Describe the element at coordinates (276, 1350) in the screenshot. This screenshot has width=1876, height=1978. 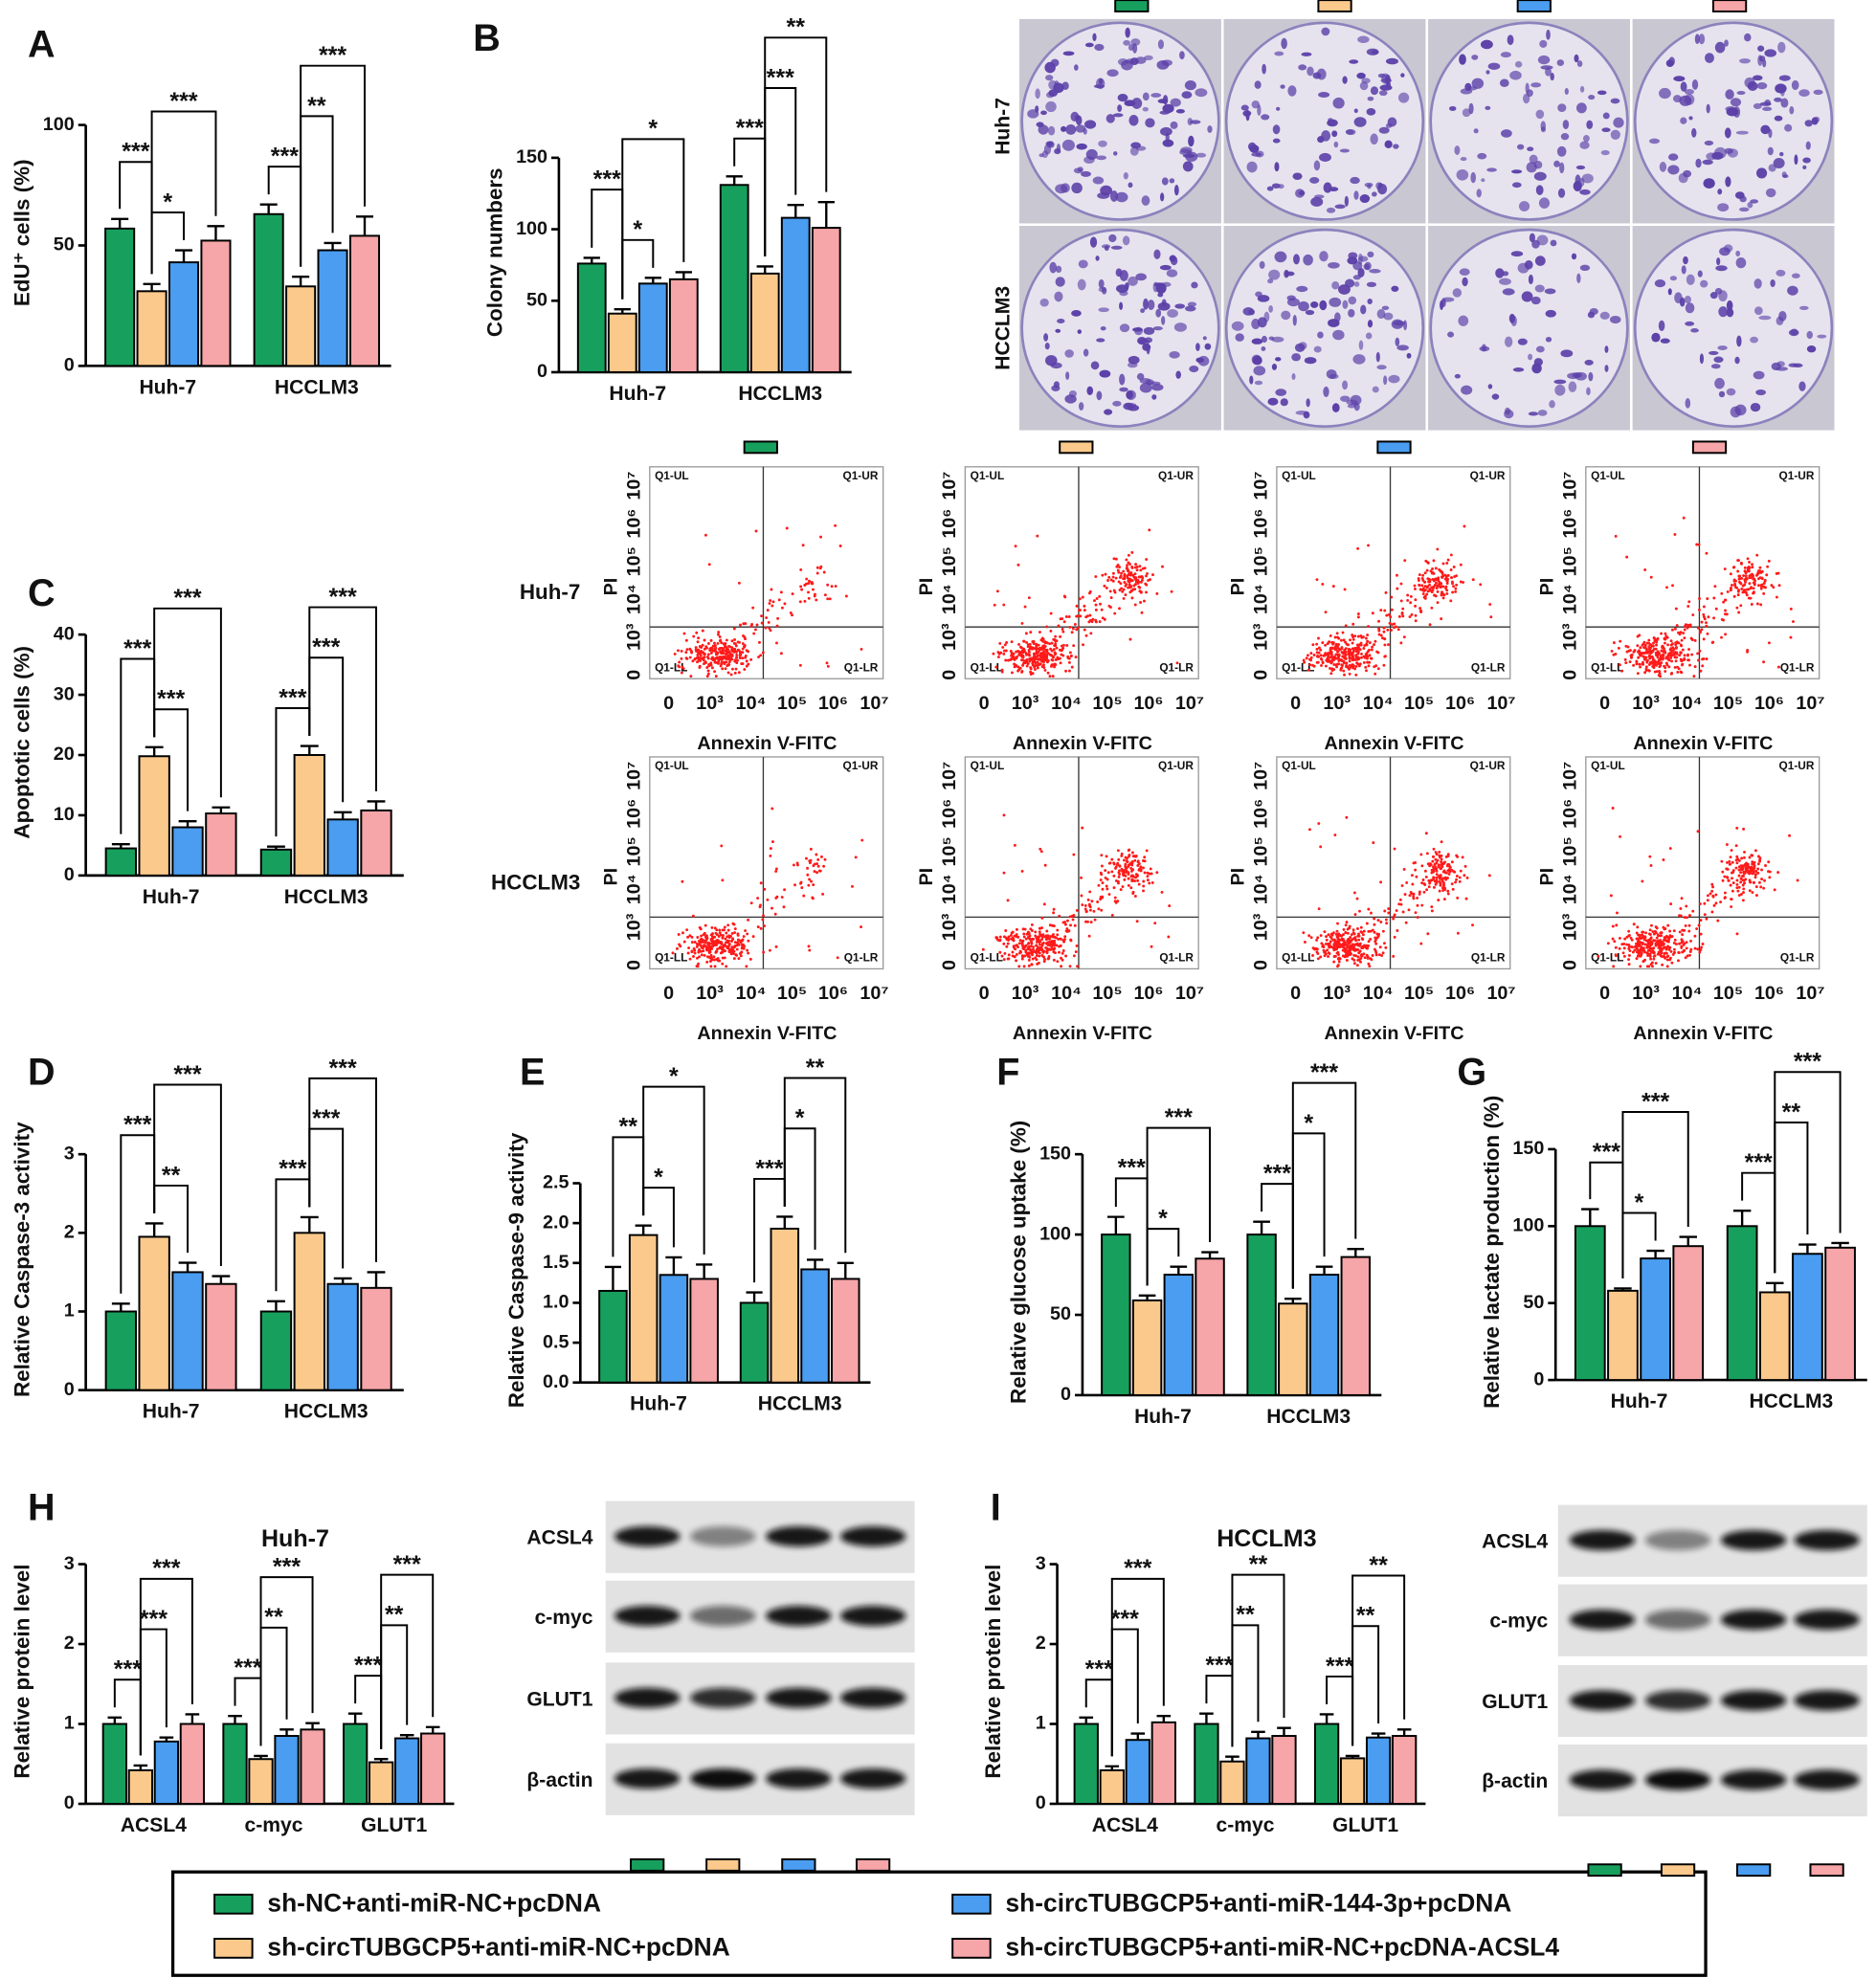
I see `bar` at that location.